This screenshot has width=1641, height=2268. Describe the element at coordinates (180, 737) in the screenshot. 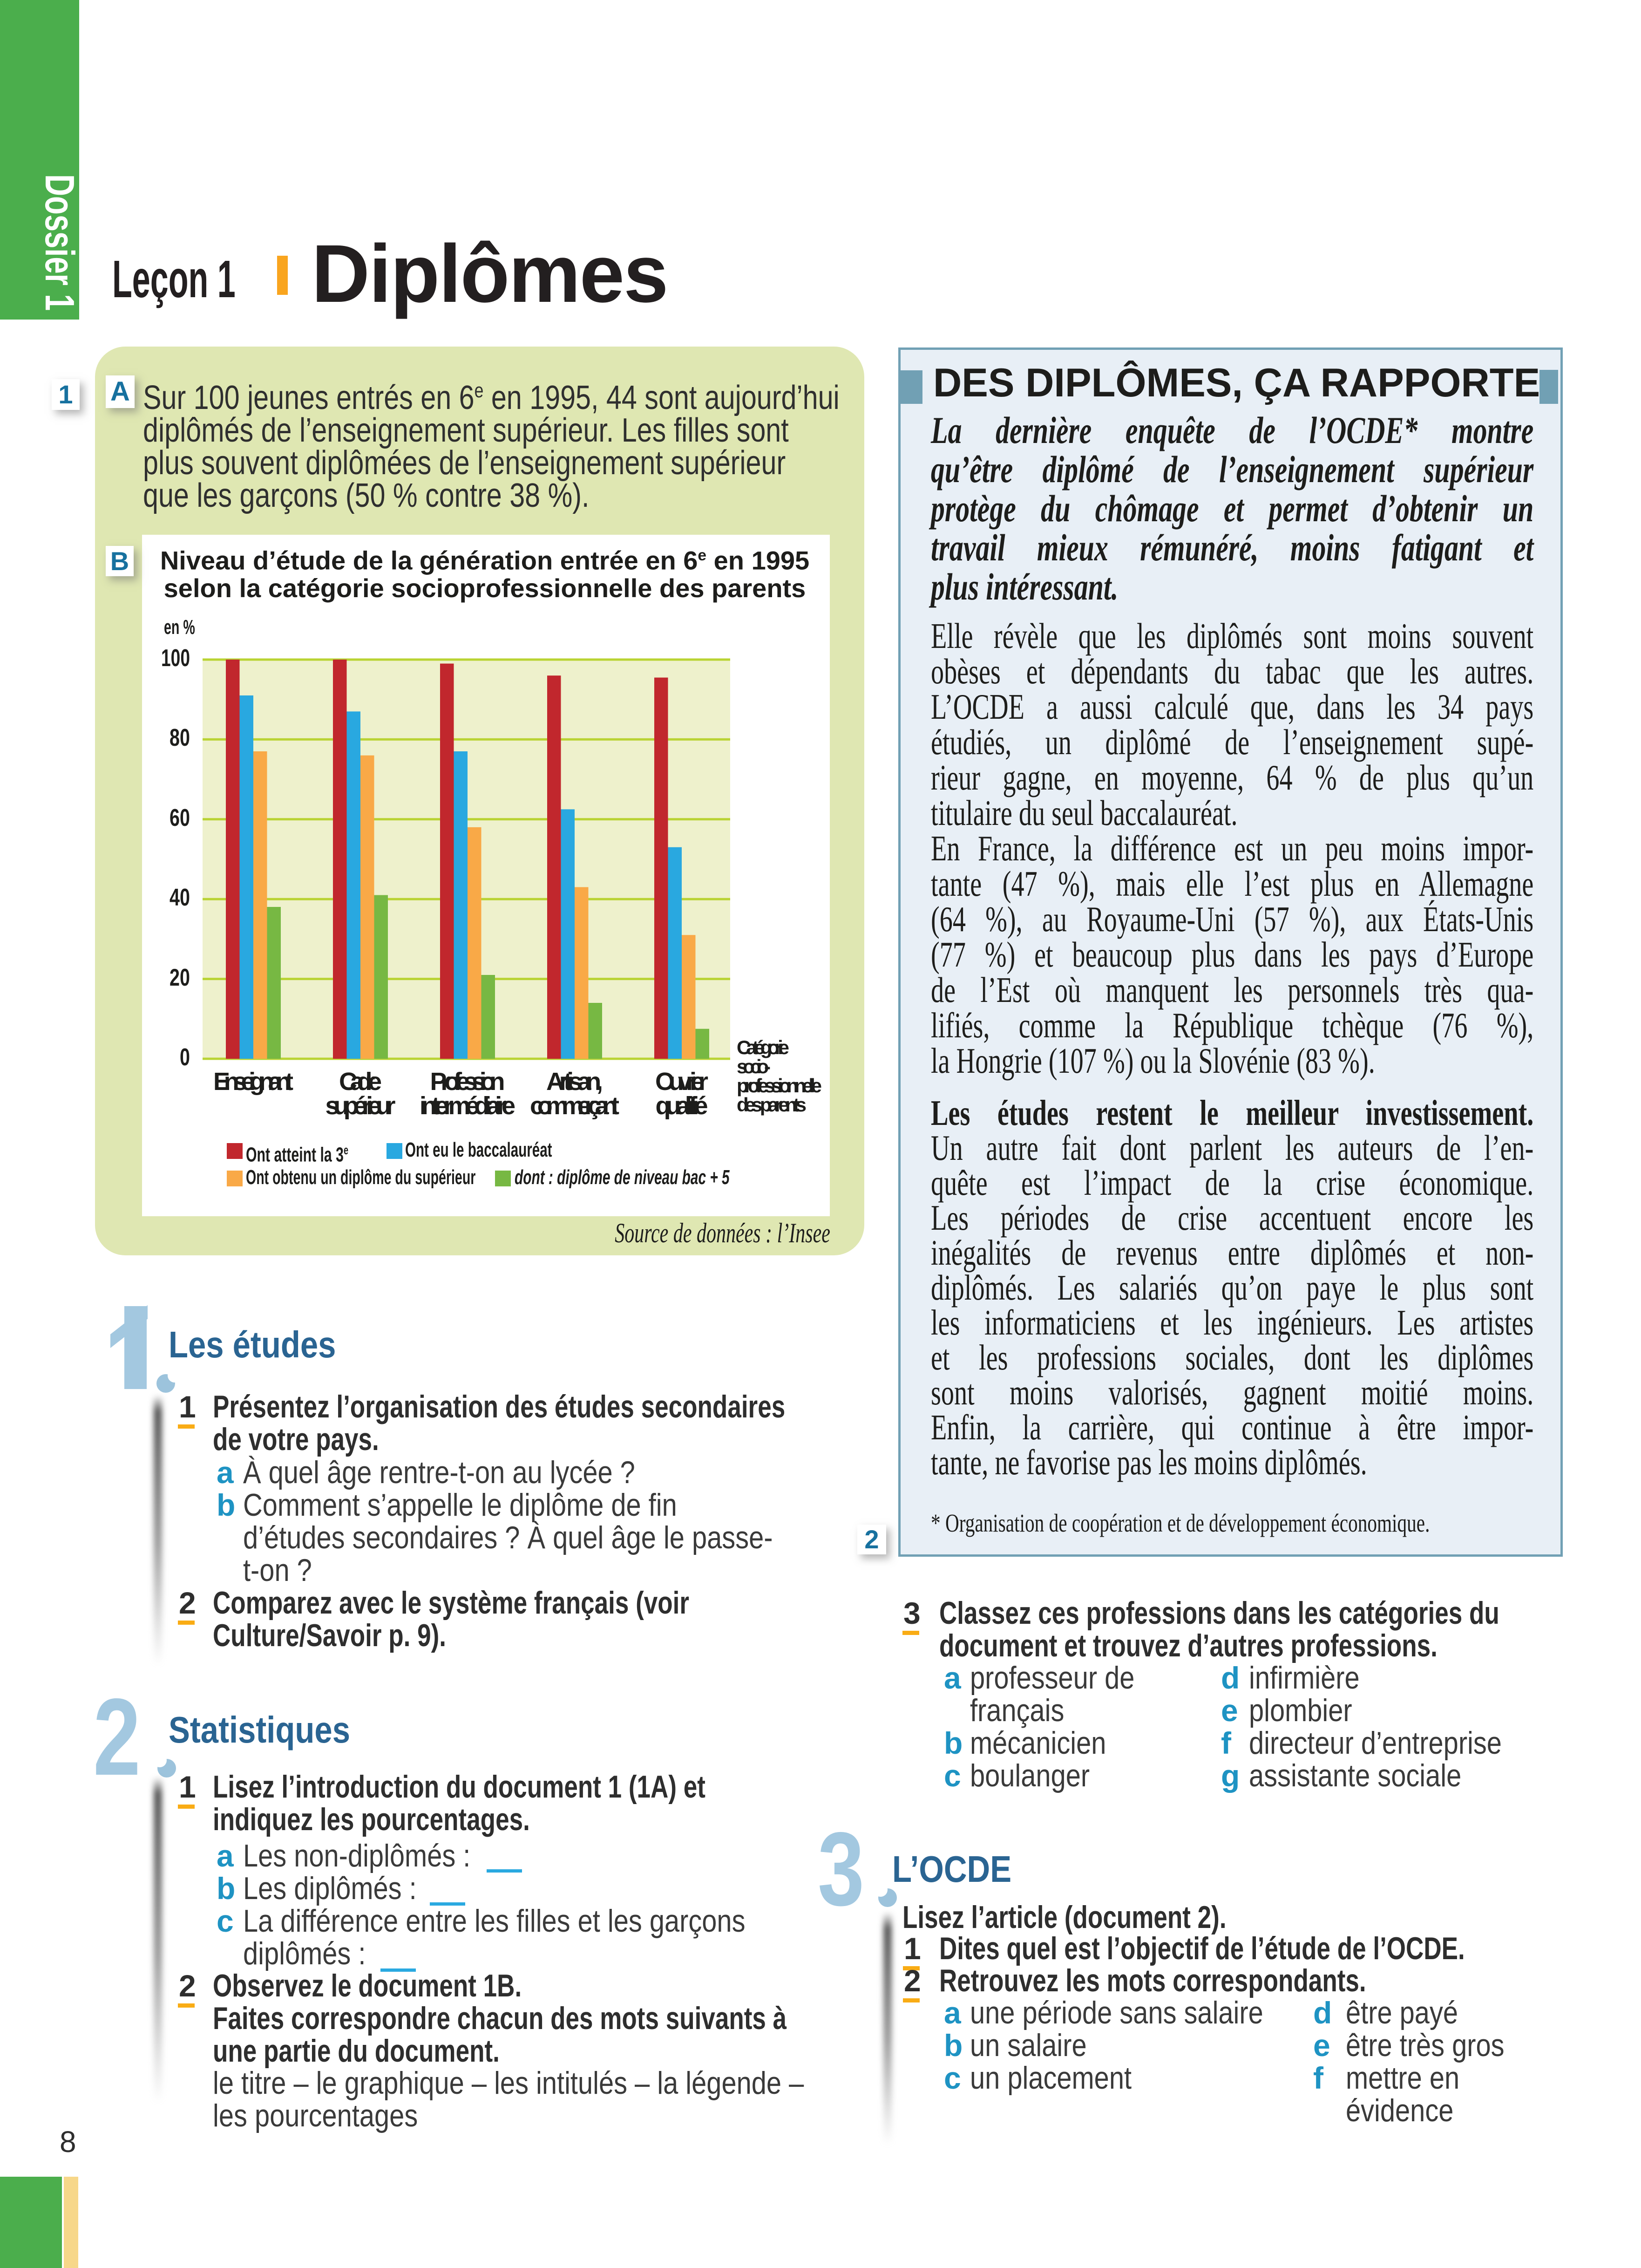

I see `svg-text: 80` at that location.